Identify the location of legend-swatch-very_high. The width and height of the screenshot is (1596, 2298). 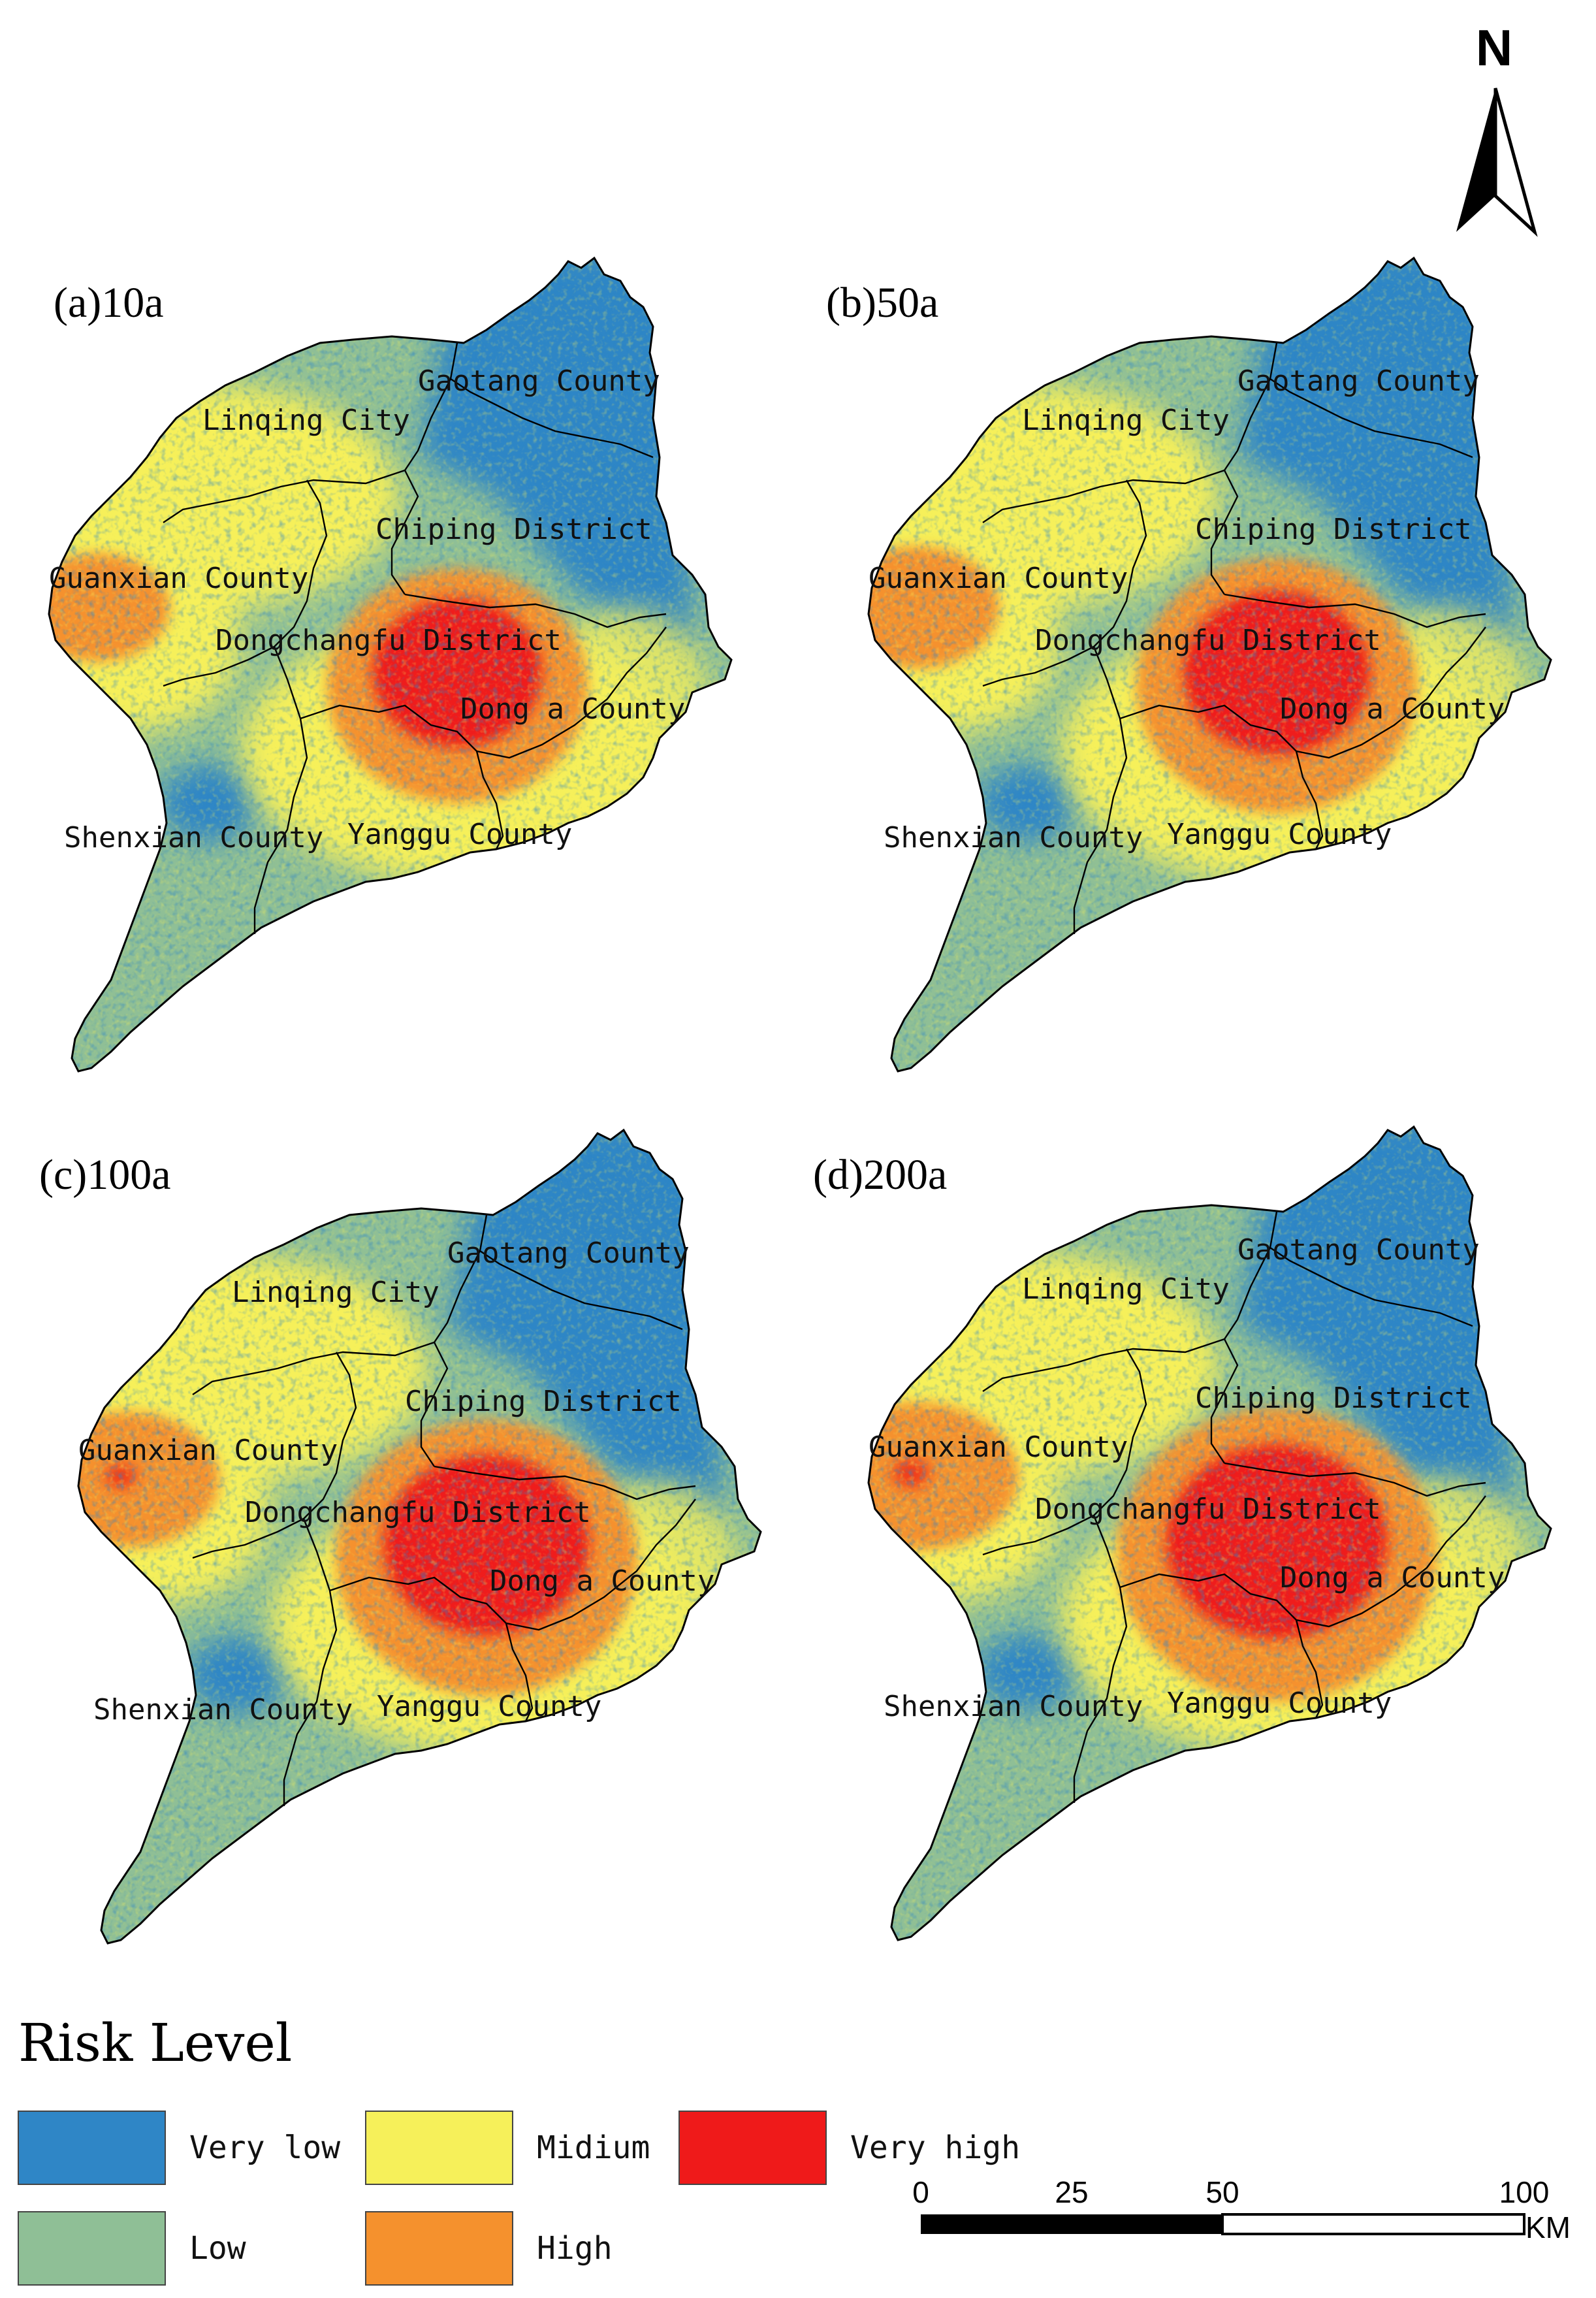
(752, 2148).